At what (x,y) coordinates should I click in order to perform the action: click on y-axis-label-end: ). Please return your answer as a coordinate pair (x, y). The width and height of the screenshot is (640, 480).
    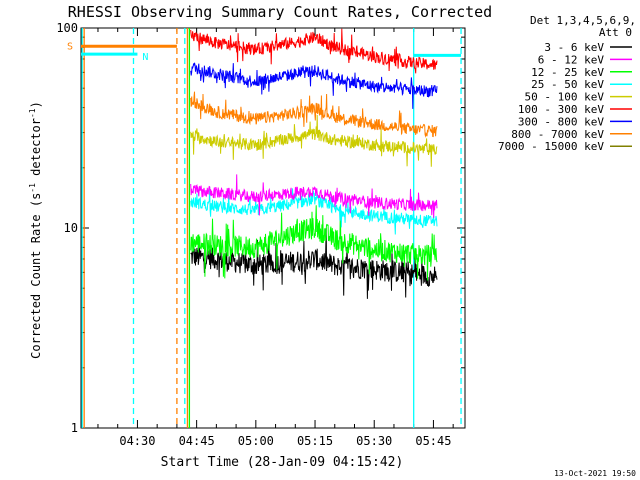
    Looking at the image, I should click on (36, 104).